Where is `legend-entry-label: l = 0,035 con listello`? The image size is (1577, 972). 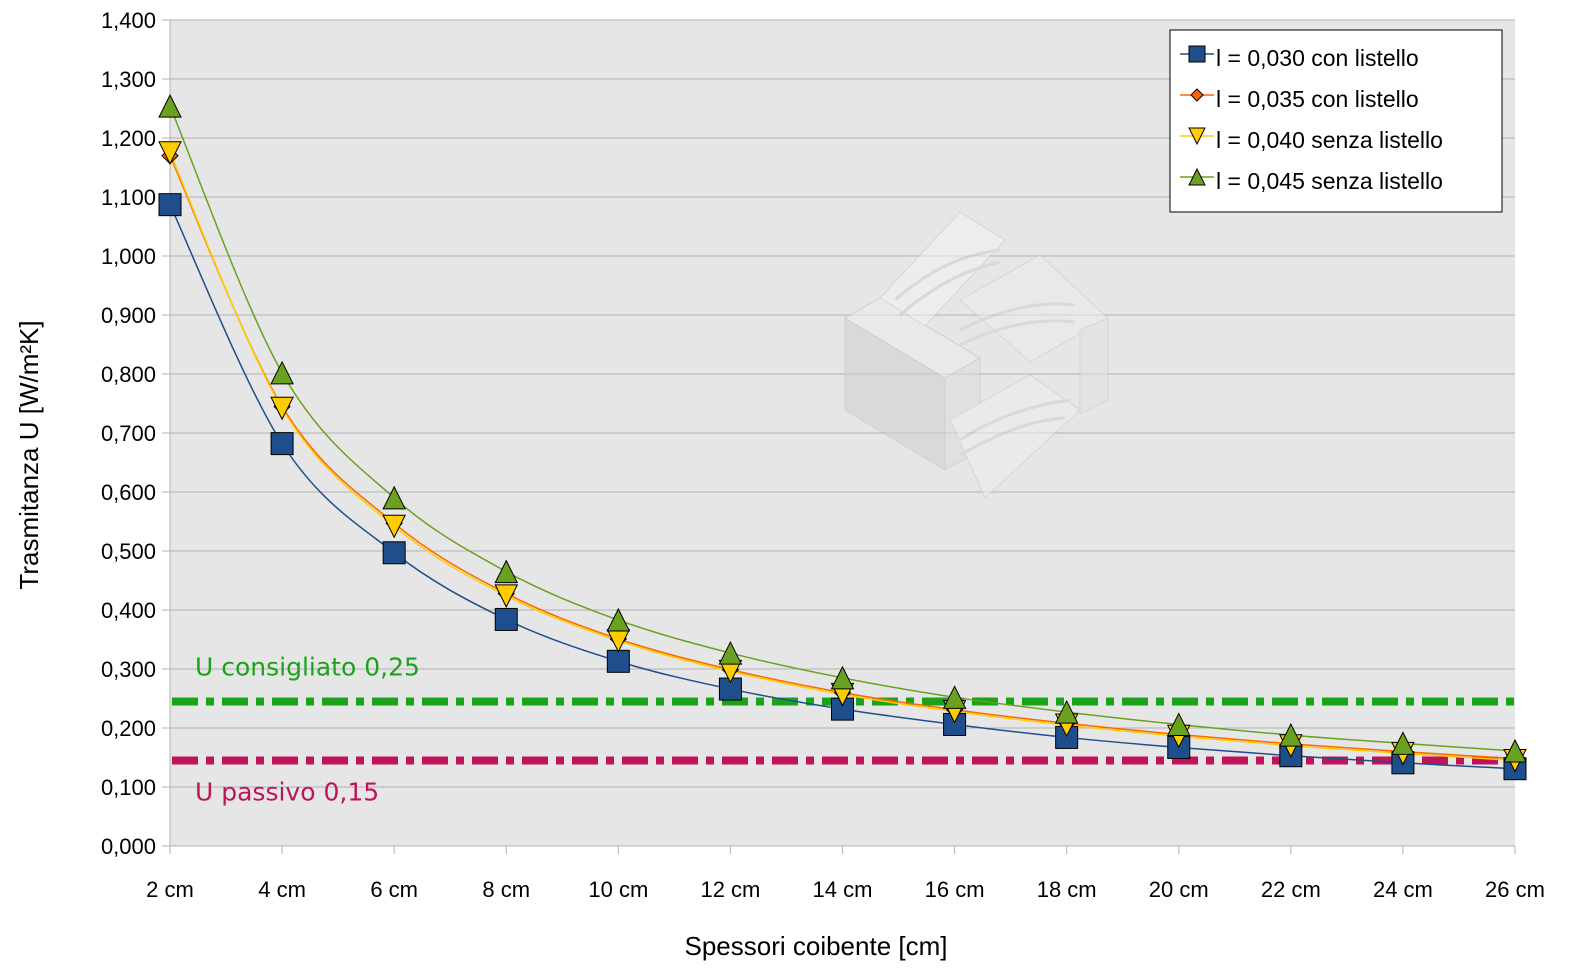 legend-entry-label: l = 0,035 con listello is located at coordinates (1317, 99).